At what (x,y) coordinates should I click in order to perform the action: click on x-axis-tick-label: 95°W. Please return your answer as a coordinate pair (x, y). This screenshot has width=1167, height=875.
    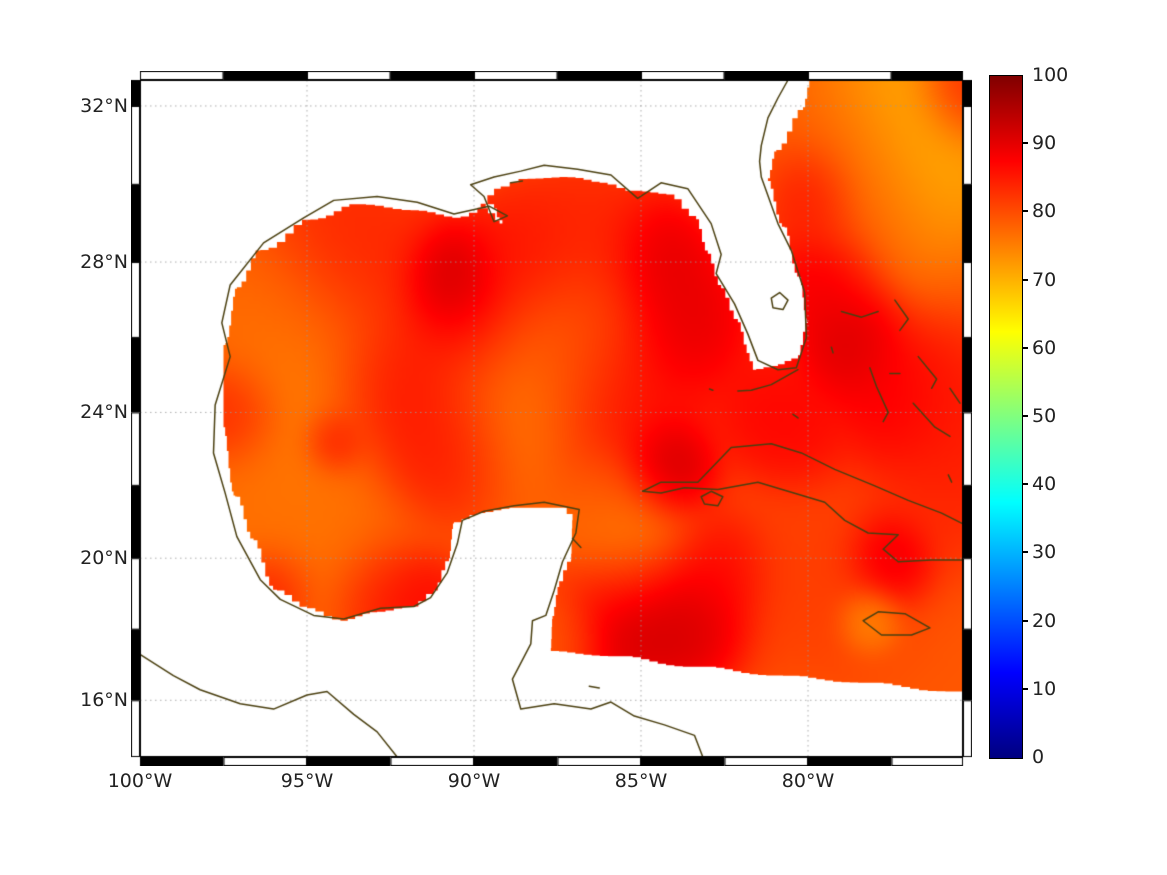
    Looking at the image, I should click on (307, 781).